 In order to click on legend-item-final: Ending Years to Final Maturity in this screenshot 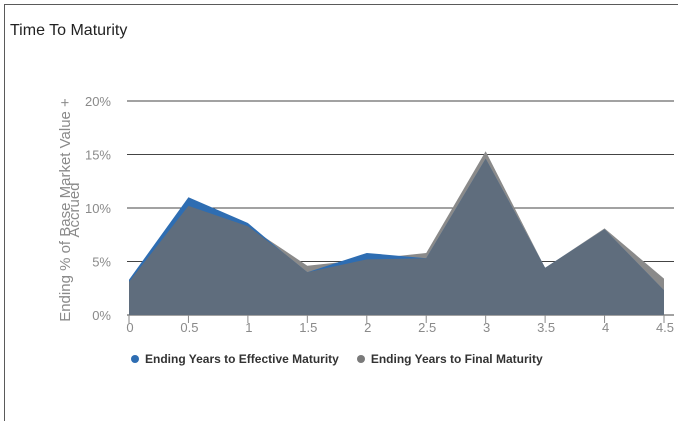, I will do `click(449, 359)`.